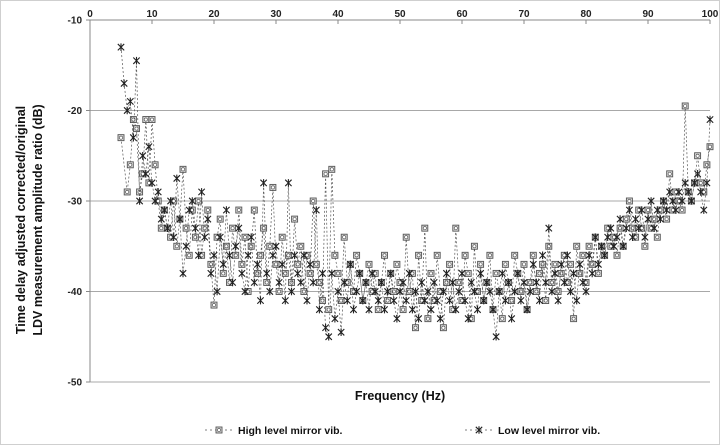 Image resolution: width=720 pixels, height=445 pixels. Describe the element at coordinates (75, 383) in the screenshot. I see `y-tick-label: -50` at that location.